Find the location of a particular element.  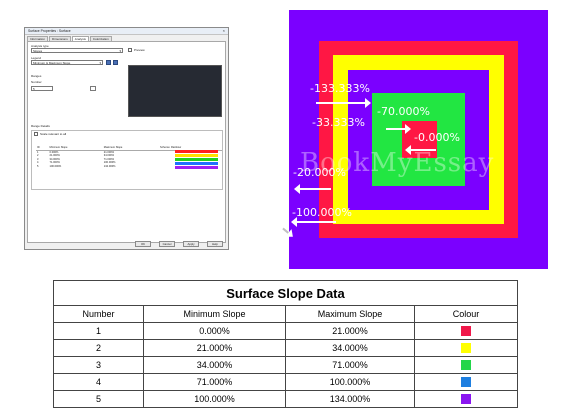

number-value: 5 is located at coordinates (34, 89).